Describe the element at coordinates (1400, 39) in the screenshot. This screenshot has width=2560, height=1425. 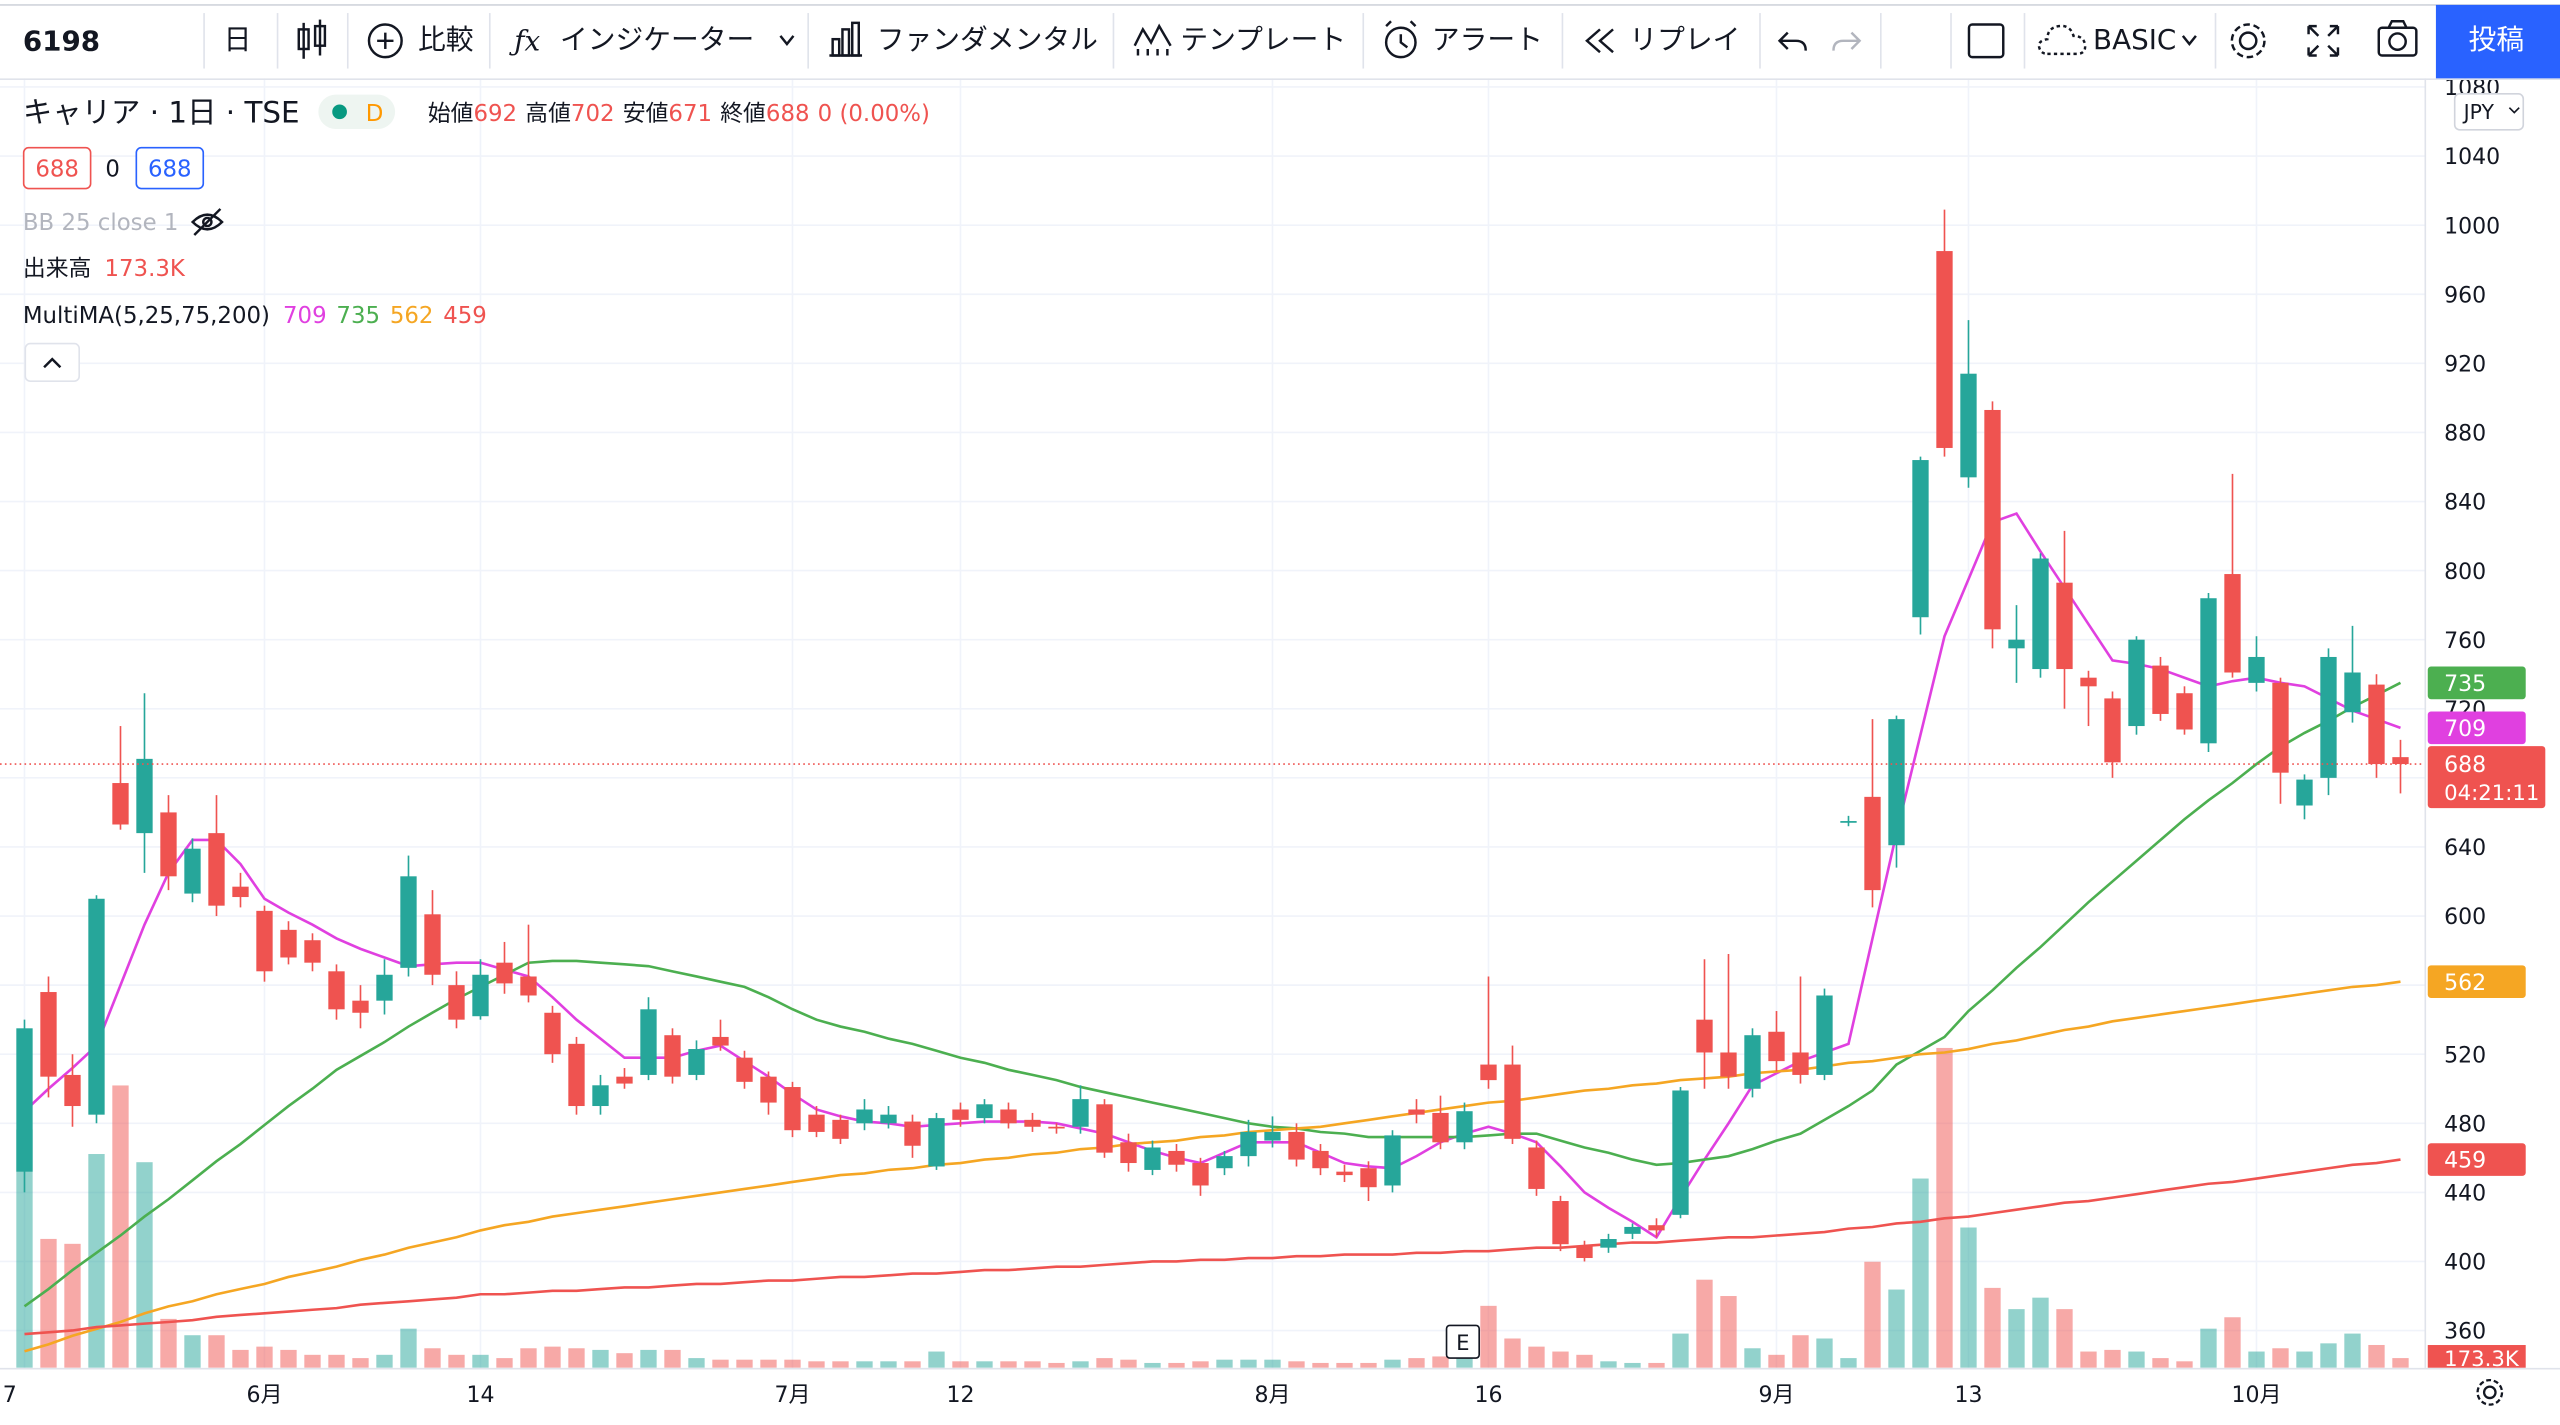
I see `alert-icon` at that location.